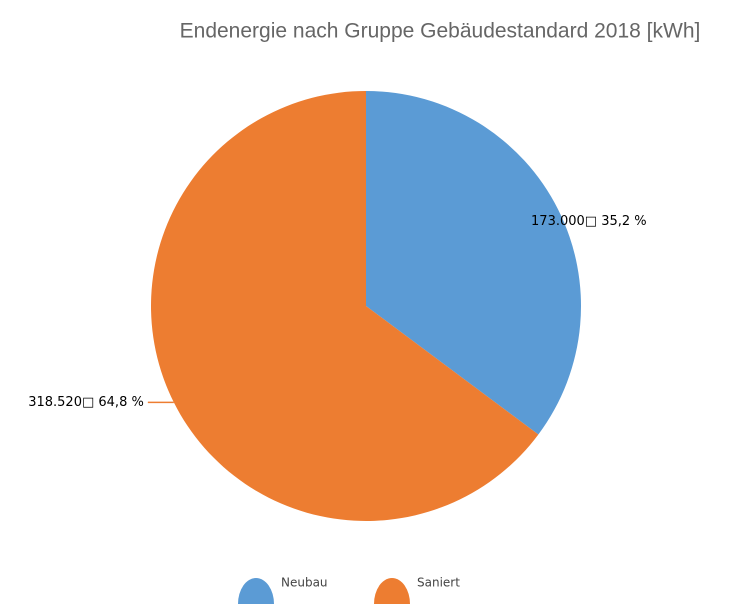 The height and width of the screenshot is (604, 732). Describe the element at coordinates (438, 583) in the screenshot. I see `legend-label: Saniert` at that location.